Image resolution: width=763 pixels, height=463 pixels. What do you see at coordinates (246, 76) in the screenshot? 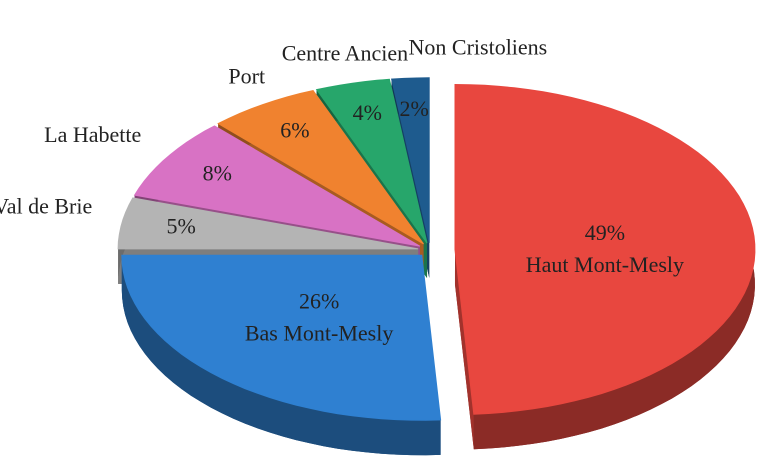
I see `category-label: Port` at bounding box center [246, 76].